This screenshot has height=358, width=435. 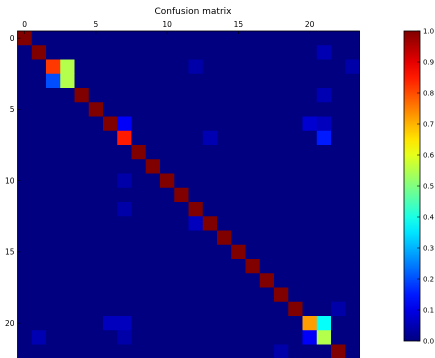 I want to click on x-tick-label: 5, so click(x=95, y=24).